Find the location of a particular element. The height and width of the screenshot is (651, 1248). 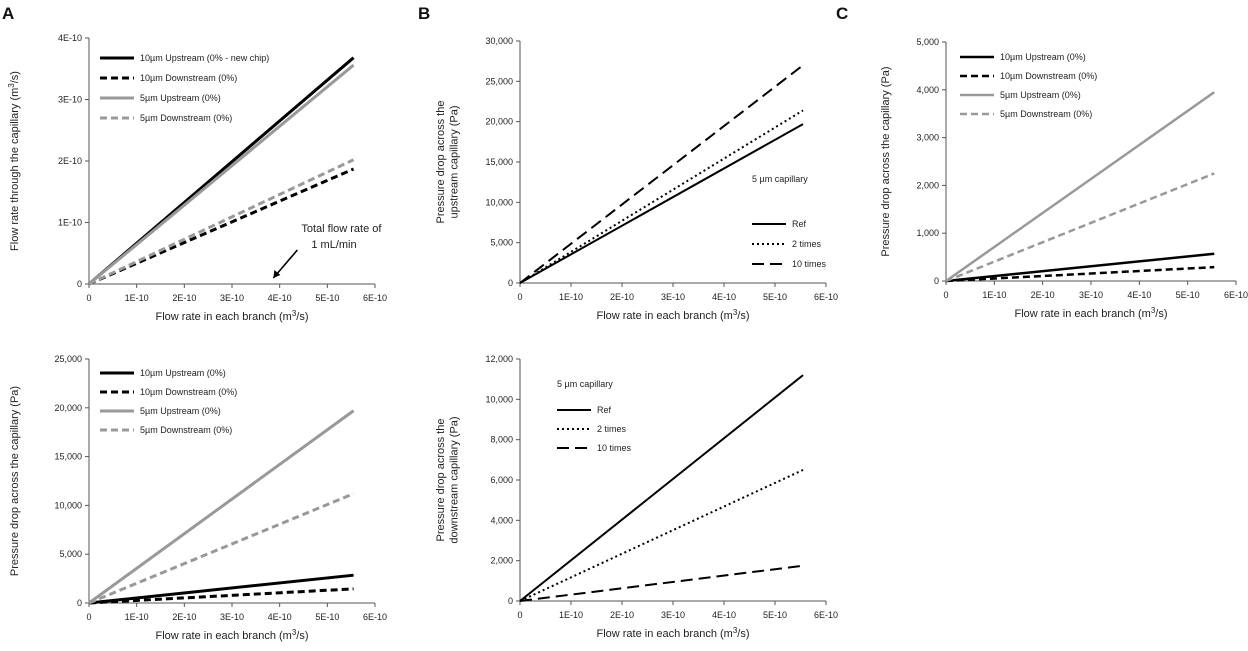

annotation-text: 1 mL/min is located at coordinates (333, 245).